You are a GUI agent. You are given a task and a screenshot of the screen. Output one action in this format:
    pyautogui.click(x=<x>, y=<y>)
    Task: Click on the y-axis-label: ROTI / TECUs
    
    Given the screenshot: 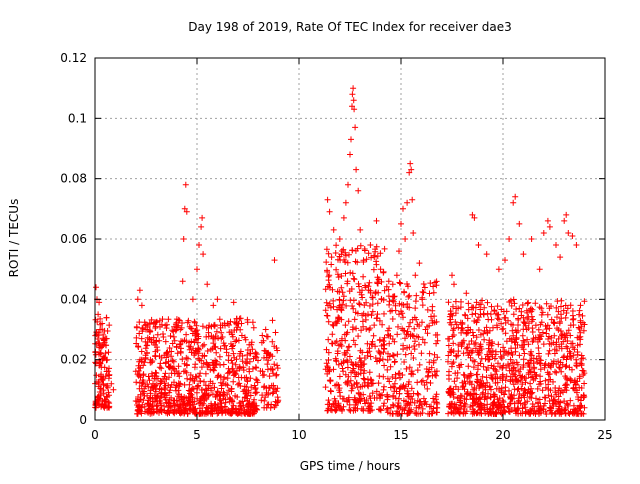 What is the action you would take?
    pyautogui.click(x=14, y=238)
    